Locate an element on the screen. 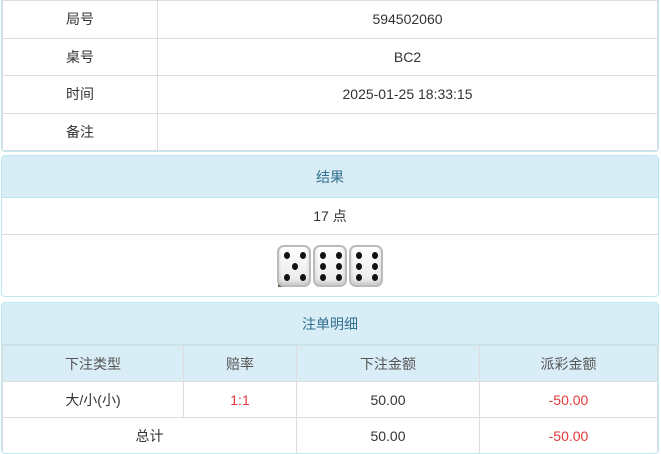 Image resolution: width=661 pixels, height=454 pixels. info-row-note: 备注 is located at coordinates (330, 131).